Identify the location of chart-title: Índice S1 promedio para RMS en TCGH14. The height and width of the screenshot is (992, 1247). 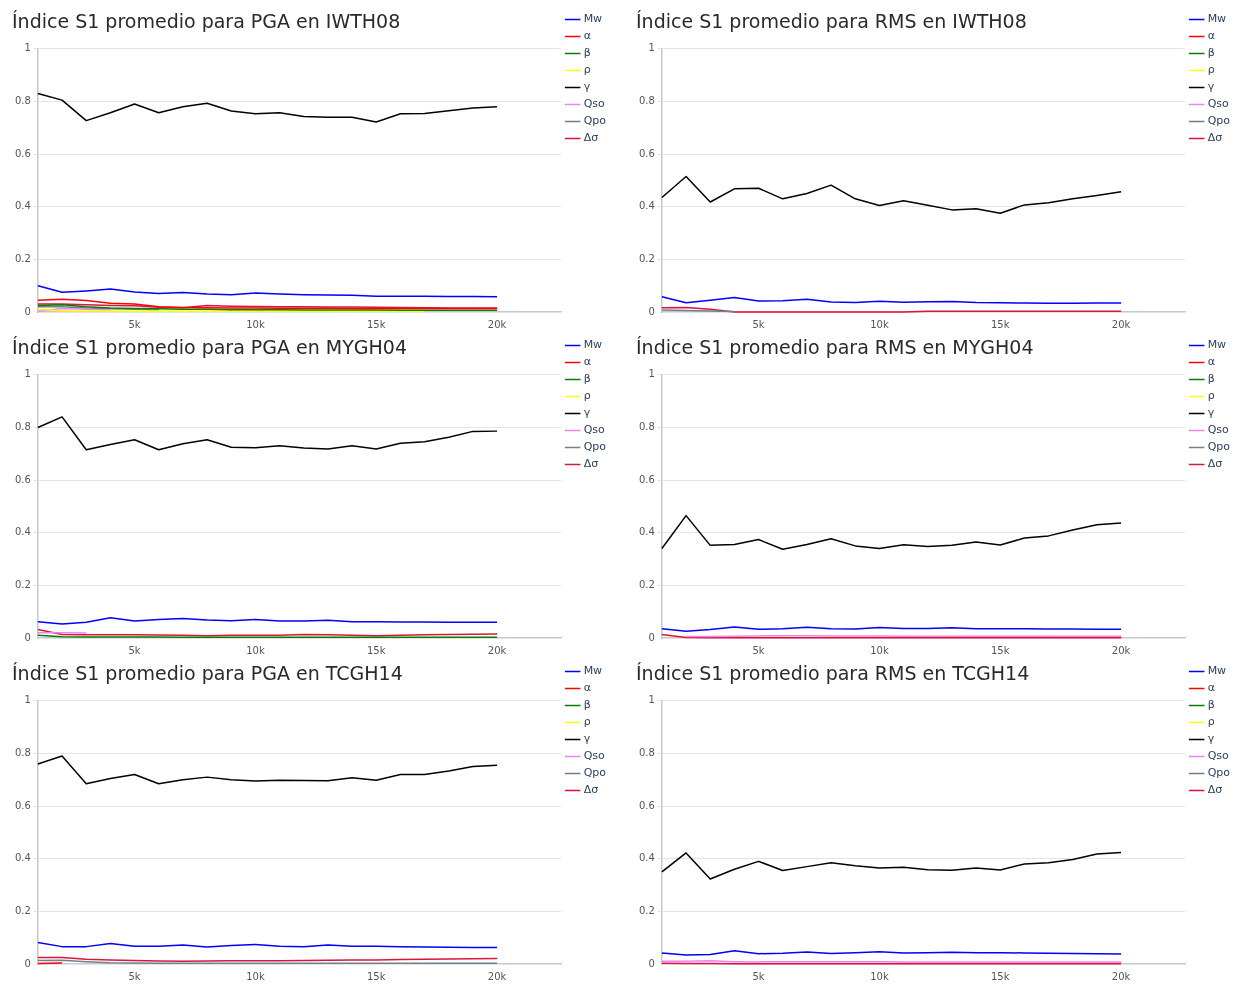
(833, 673).